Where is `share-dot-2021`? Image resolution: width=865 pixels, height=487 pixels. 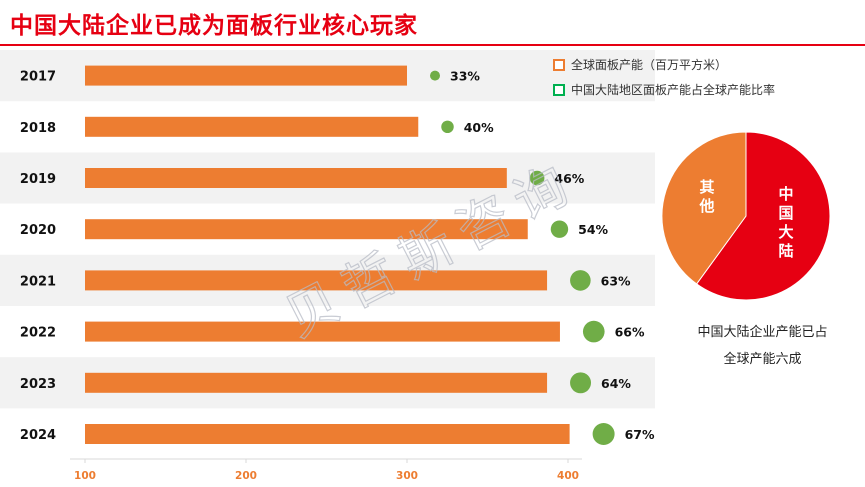
share-dot-2021 is located at coordinates (580, 280).